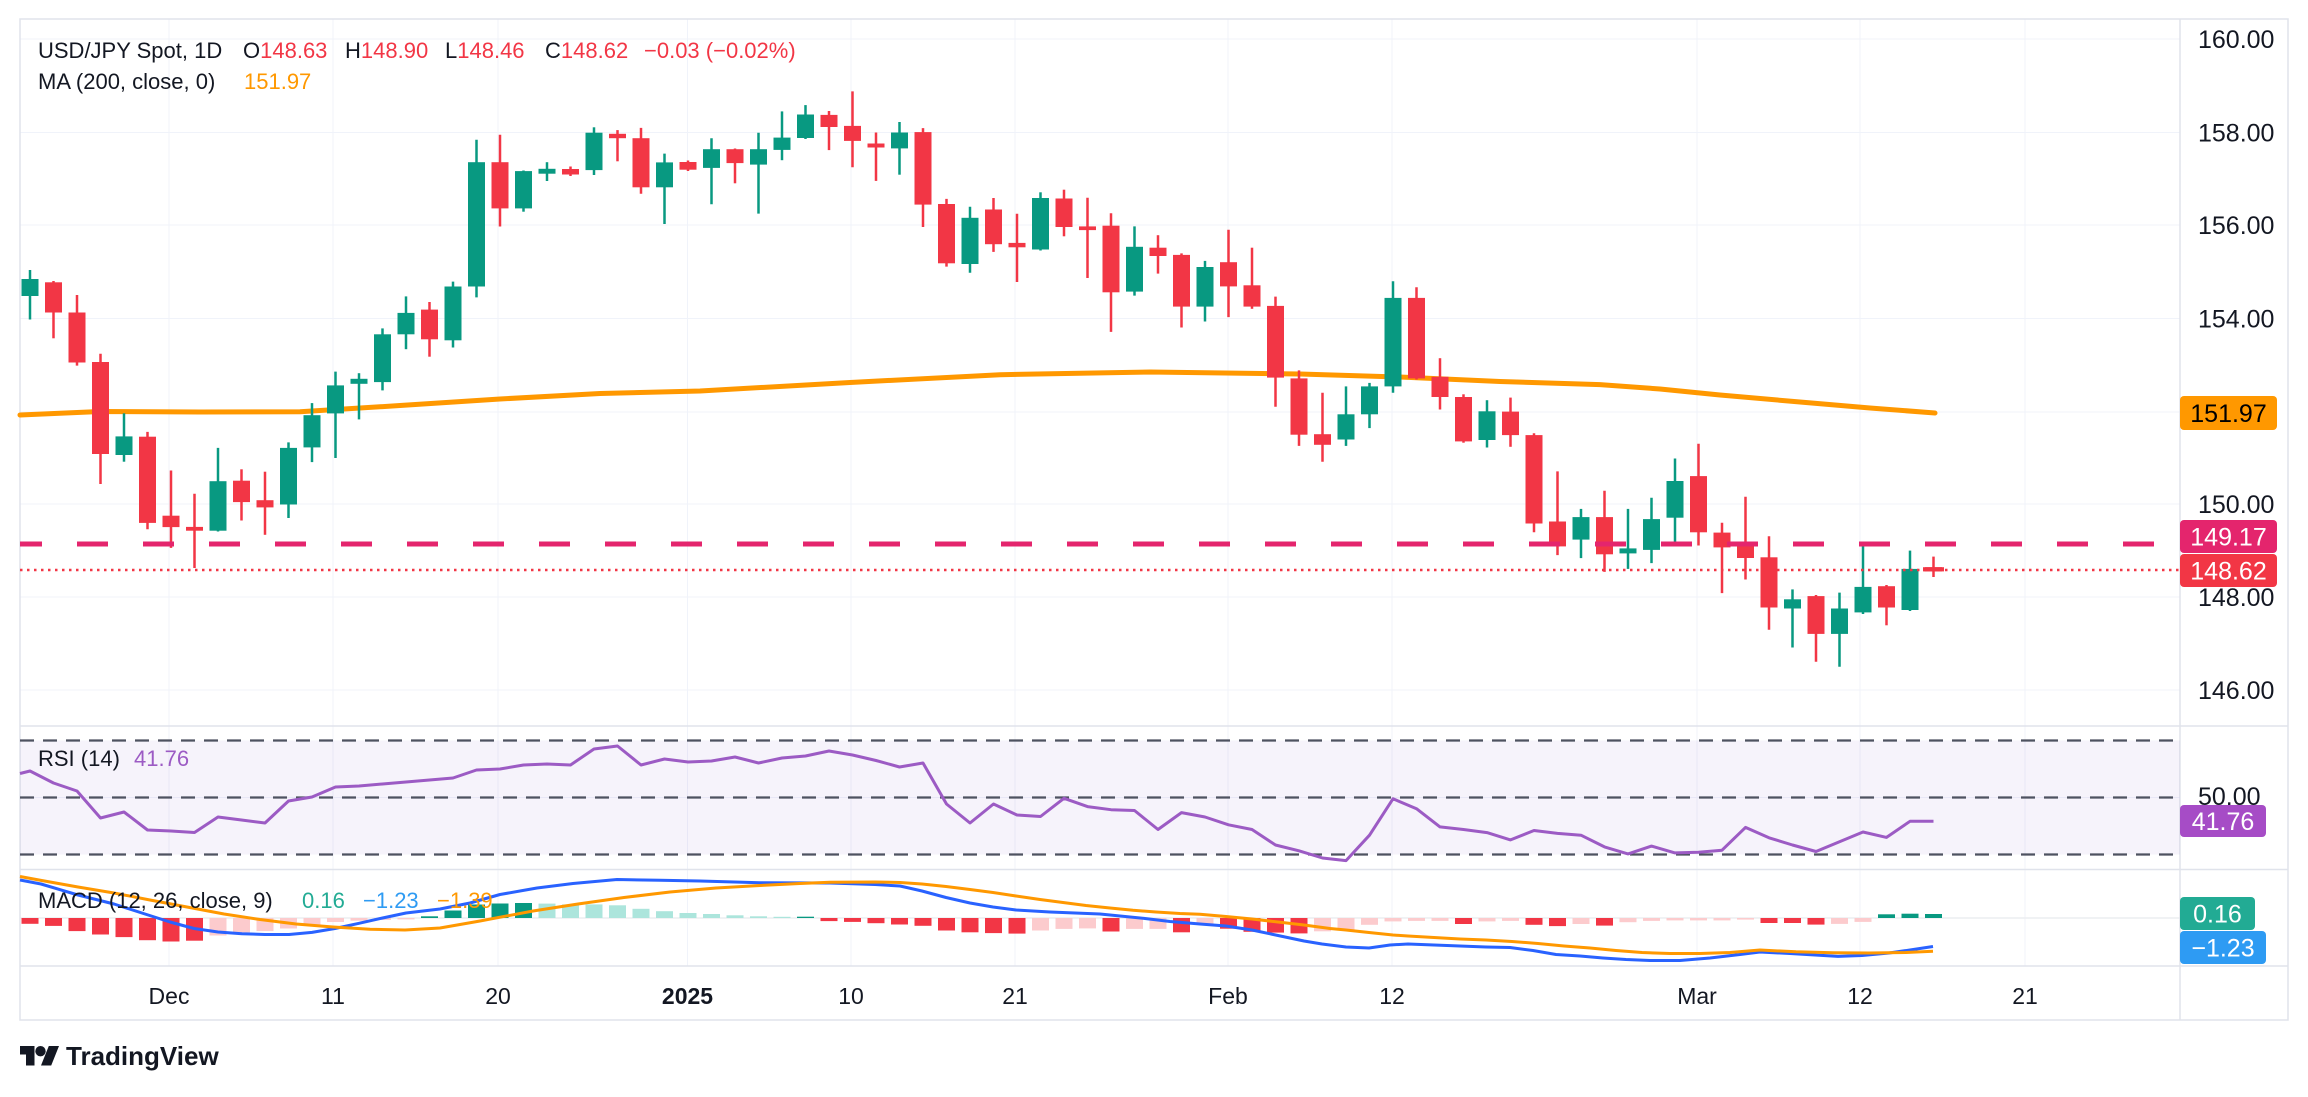 Image resolution: width=2308 pixels, height=1097 pixels. What do you see at coordinates (113, 758) in the screenshot?
I see `svg-text:RSI (14)41.76: RSI (14) 41.76` at bounding box center [113, 758].